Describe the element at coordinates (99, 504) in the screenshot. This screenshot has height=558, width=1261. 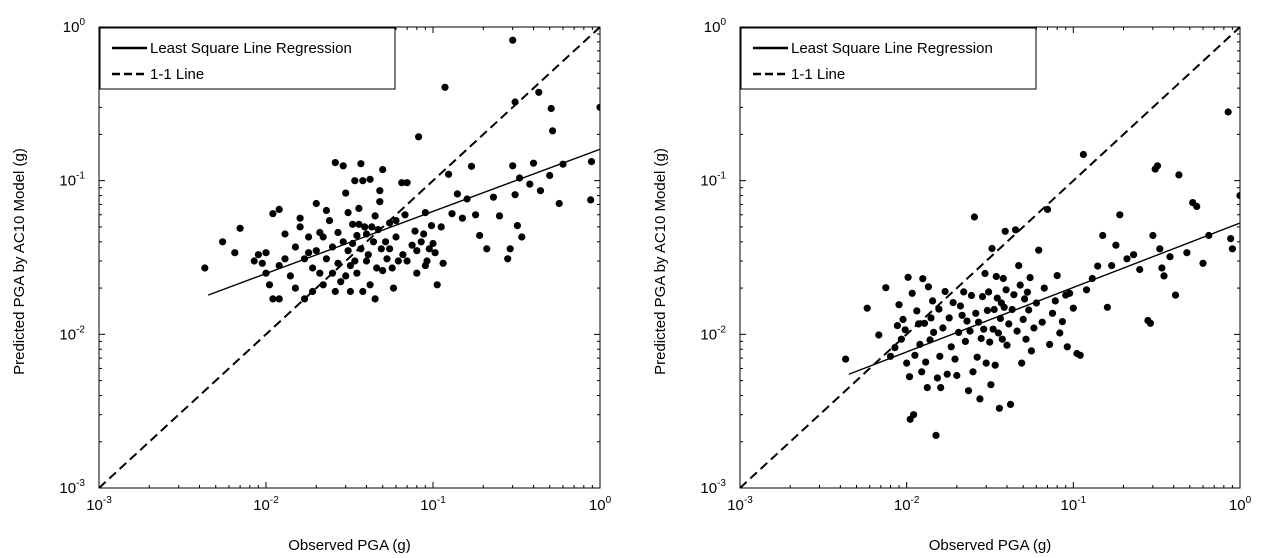
I see `x-tick-label: 10⁻³` at that location.